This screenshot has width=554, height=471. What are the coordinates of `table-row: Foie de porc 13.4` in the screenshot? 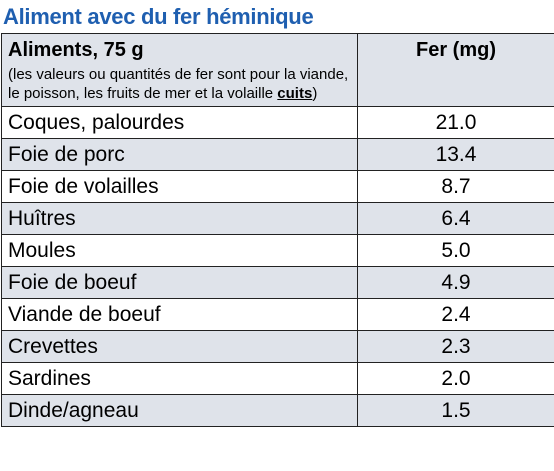 It's located at (277, 154).